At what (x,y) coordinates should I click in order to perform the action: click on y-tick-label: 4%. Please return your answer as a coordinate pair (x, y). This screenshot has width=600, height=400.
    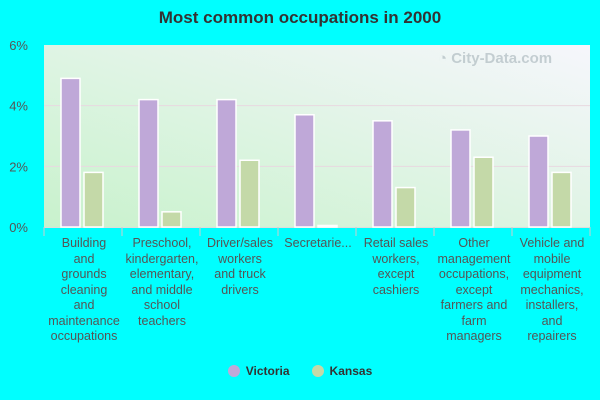
    Looking at the image, I should click on (18, 106).